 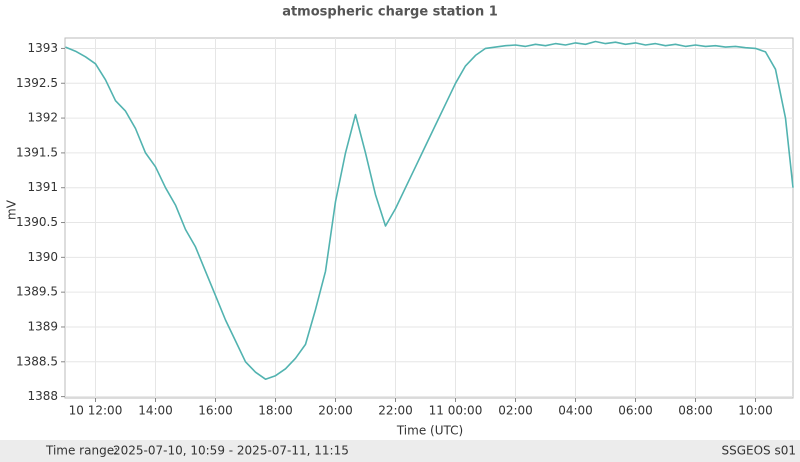 I want to click on x-tick-label: 08:00, so click(x=695, y=411).